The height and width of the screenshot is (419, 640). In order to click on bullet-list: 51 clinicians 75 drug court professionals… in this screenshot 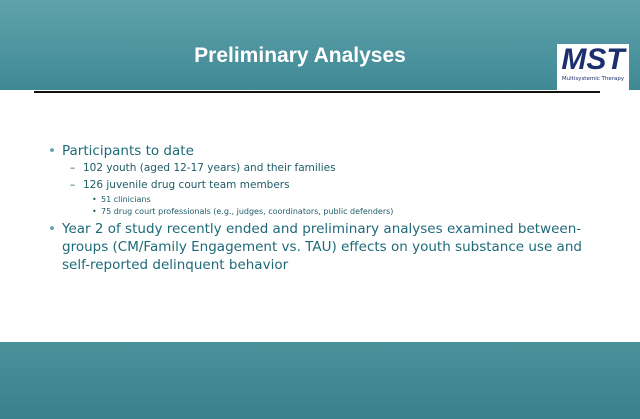, I will do `click(345, 206)`.